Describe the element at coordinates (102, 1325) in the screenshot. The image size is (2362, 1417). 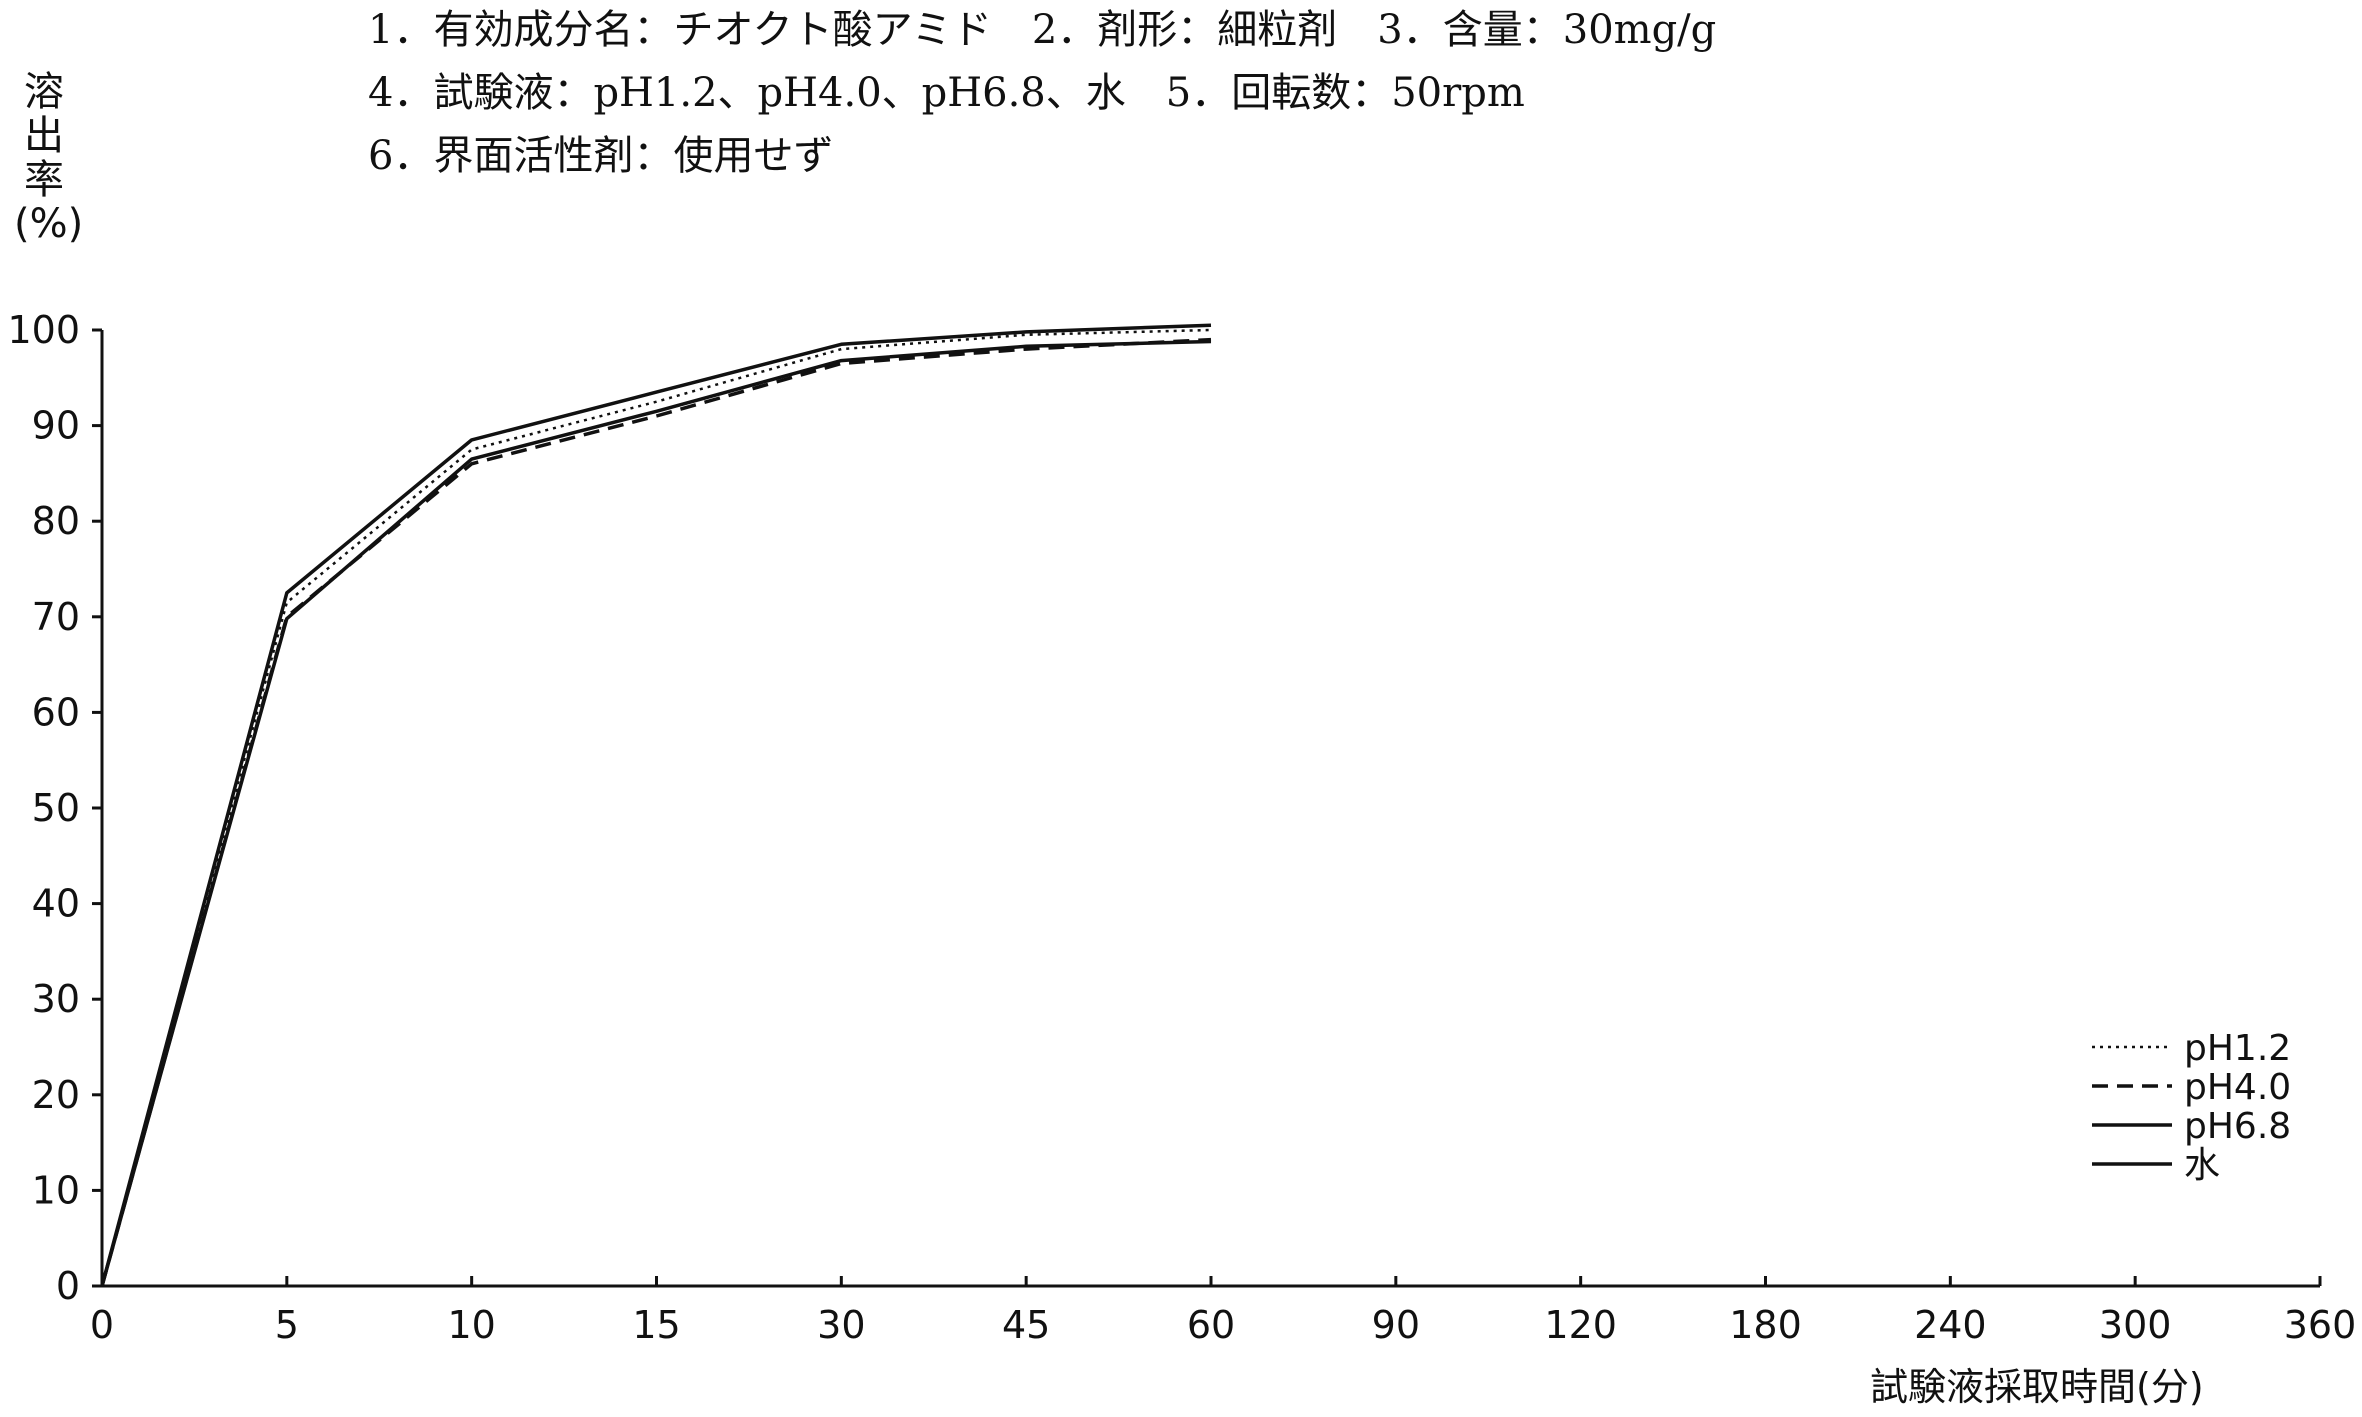
I see `x-tick-label: 0` at that location.